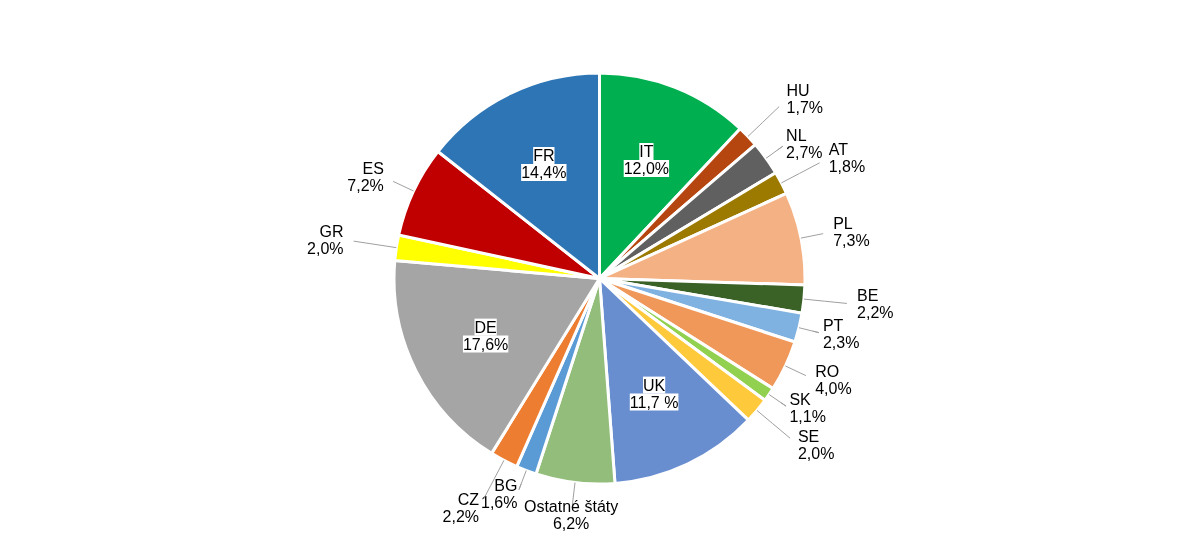  Describe the element at coordinates (807, 417) in the screenshot. I see `data-label: 1,1%` at that location.